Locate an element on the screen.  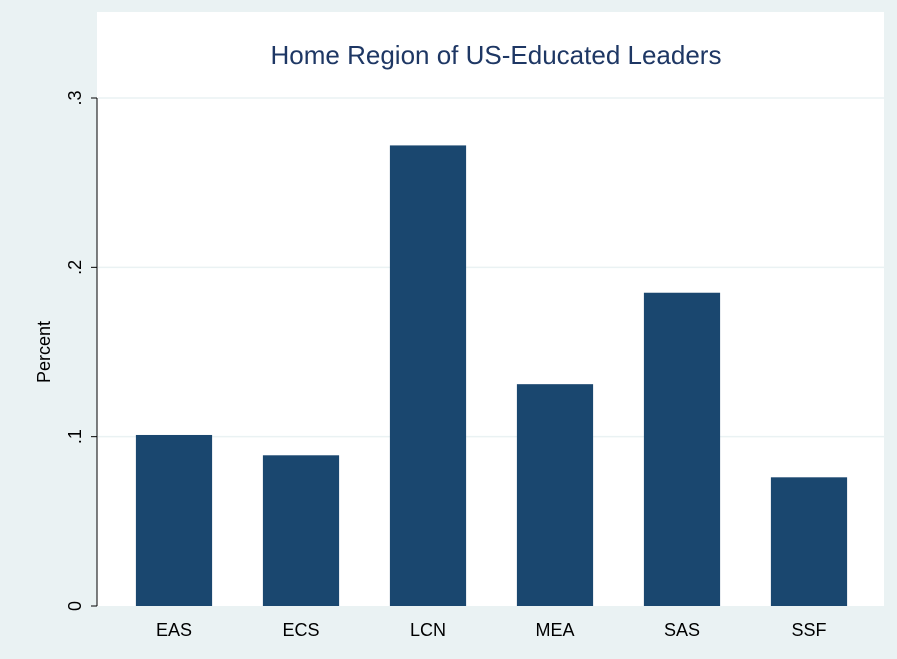
y-tick-label: .2 is located at coordinates (75, 267).